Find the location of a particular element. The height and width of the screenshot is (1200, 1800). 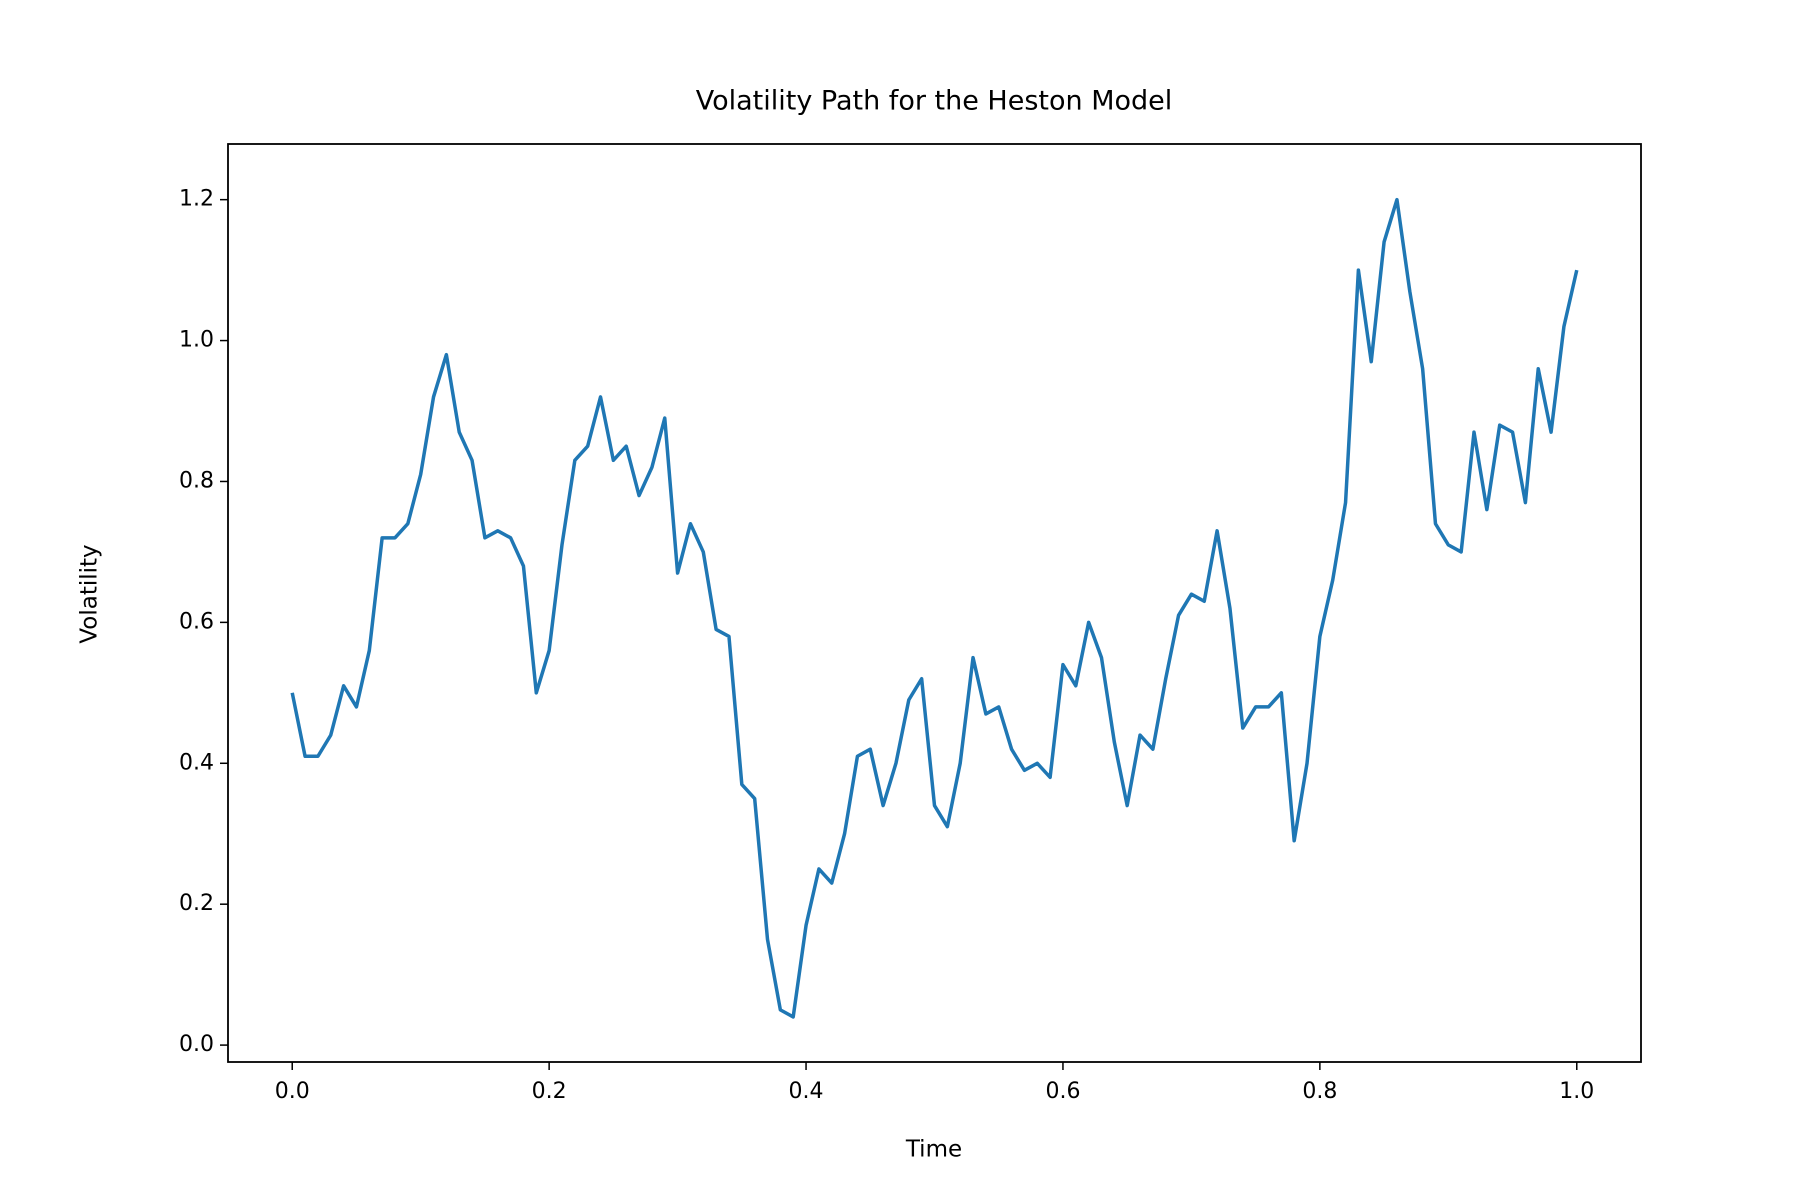

x-tick-label: 0.8 is located at coordinates (1319, 1091).